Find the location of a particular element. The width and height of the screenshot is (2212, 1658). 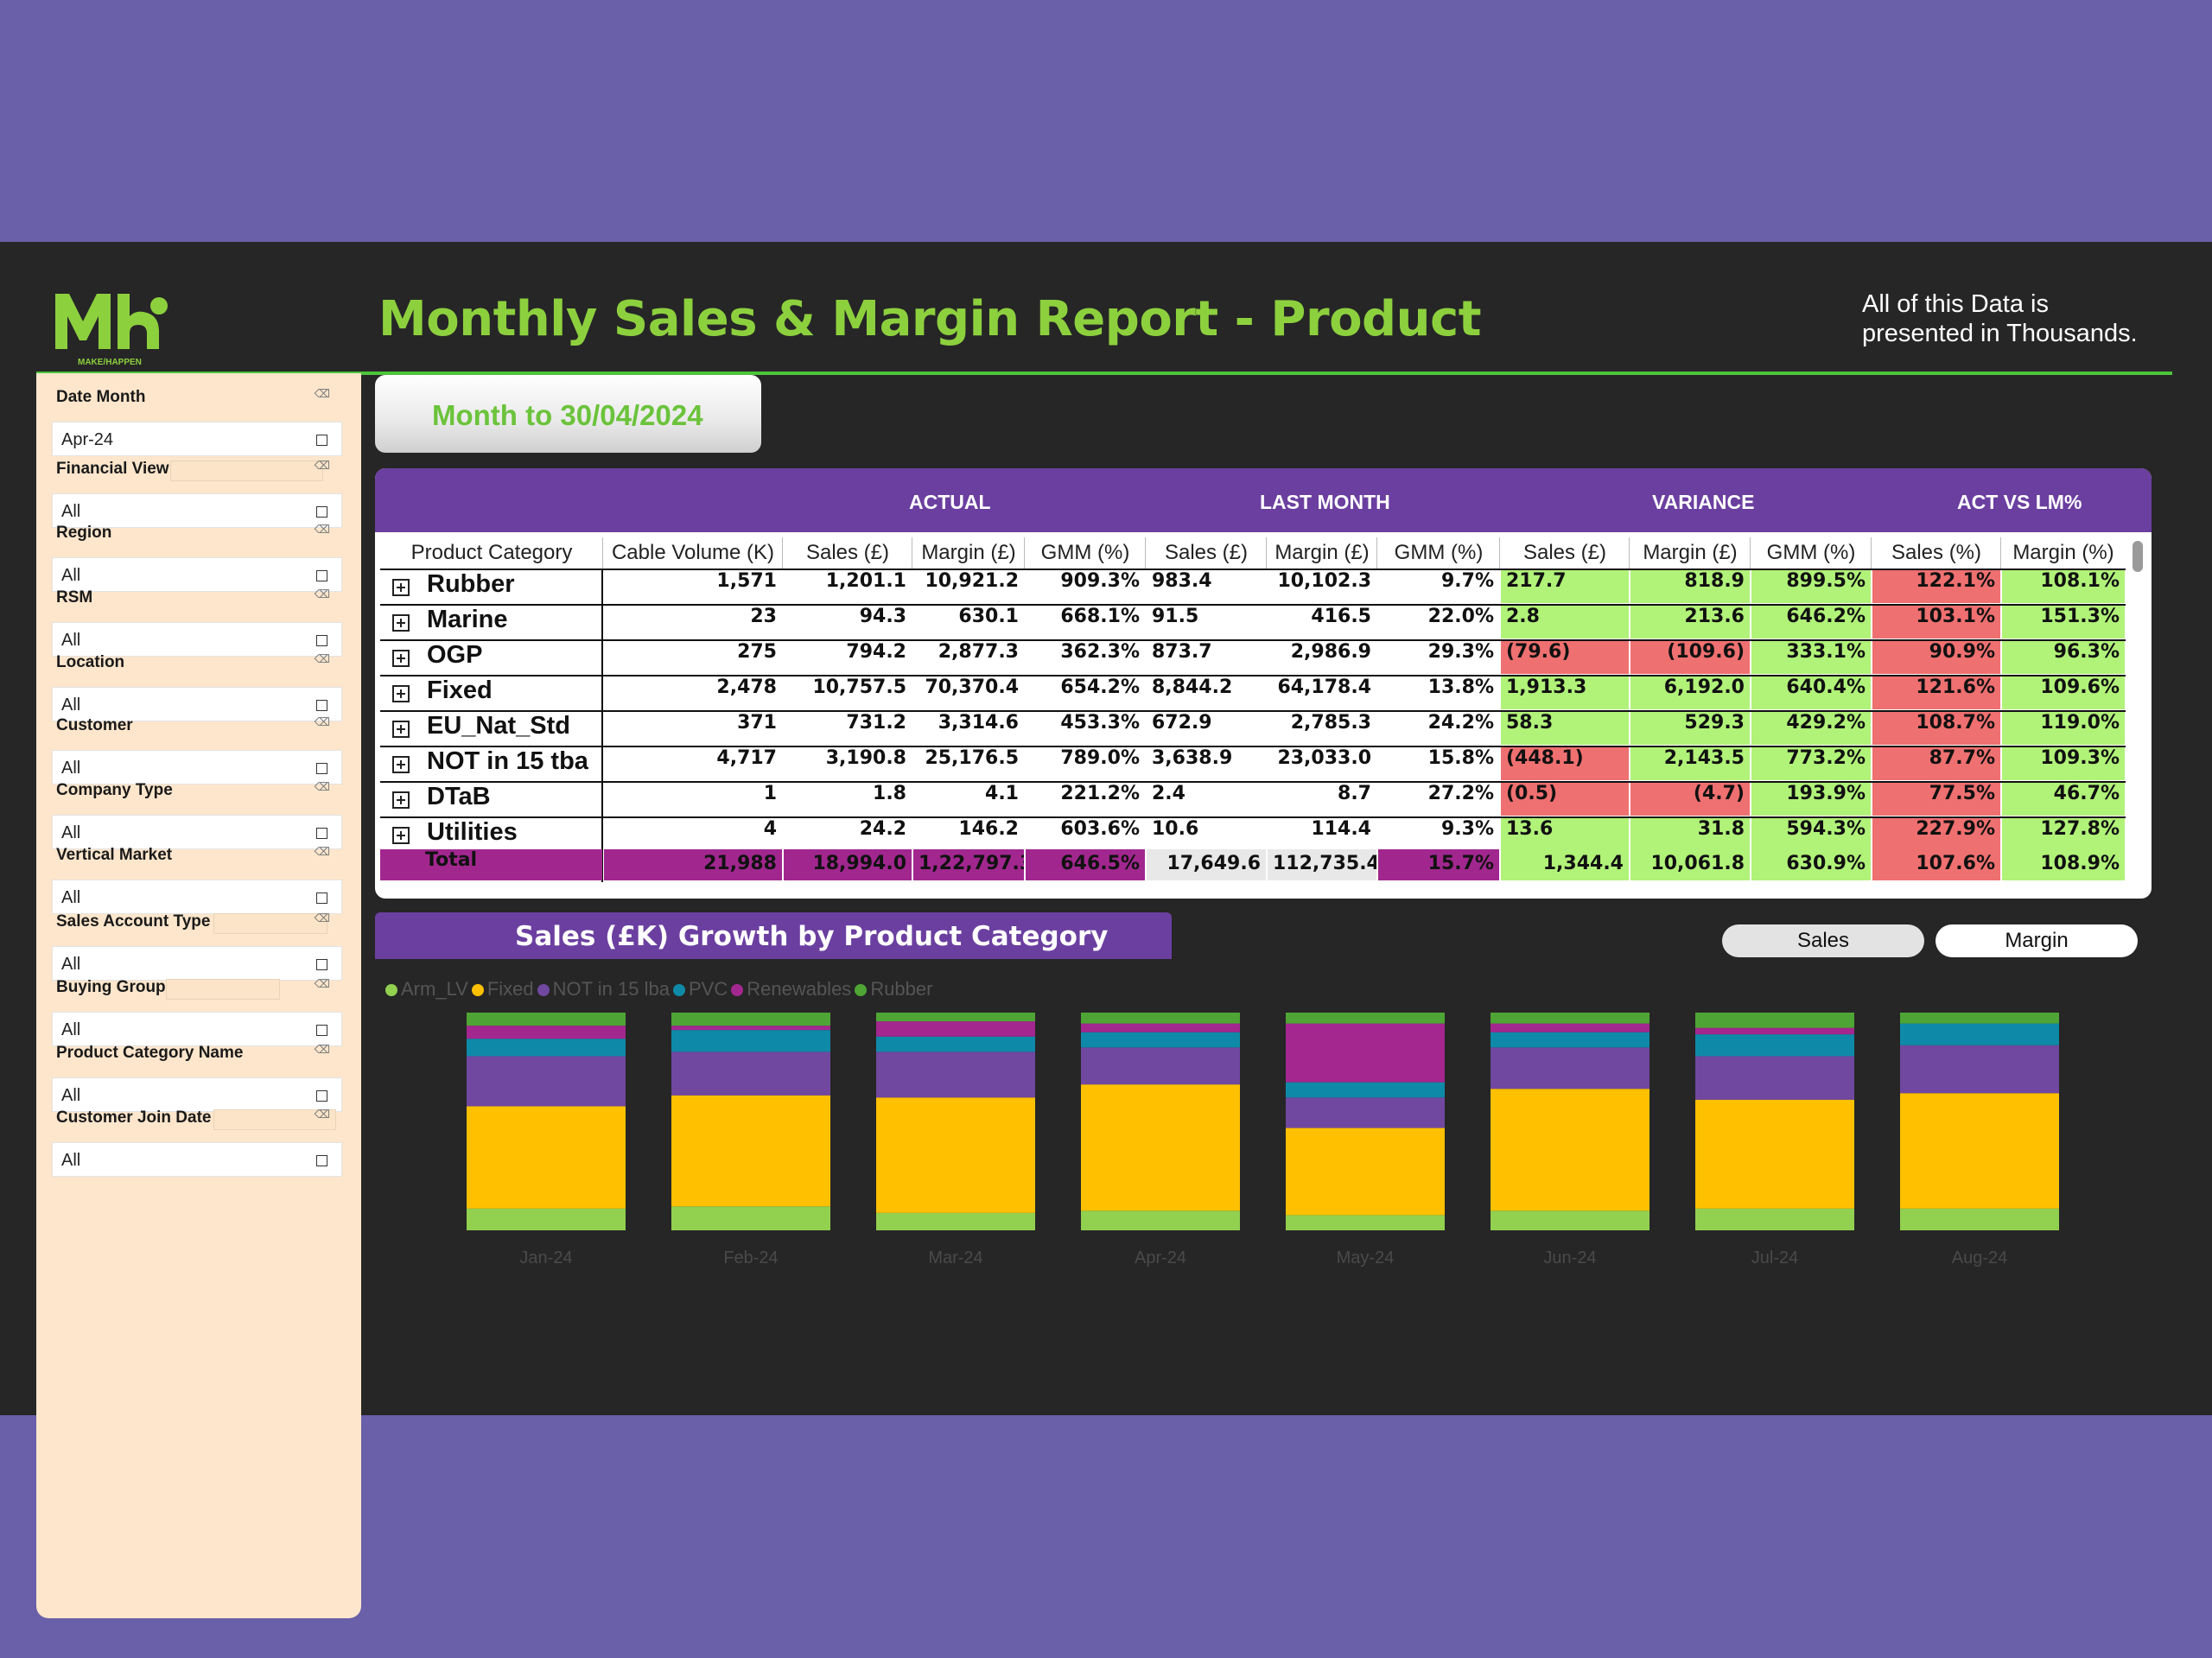

sales-toggle-button: Sales is located at coordinates (1823, 940).